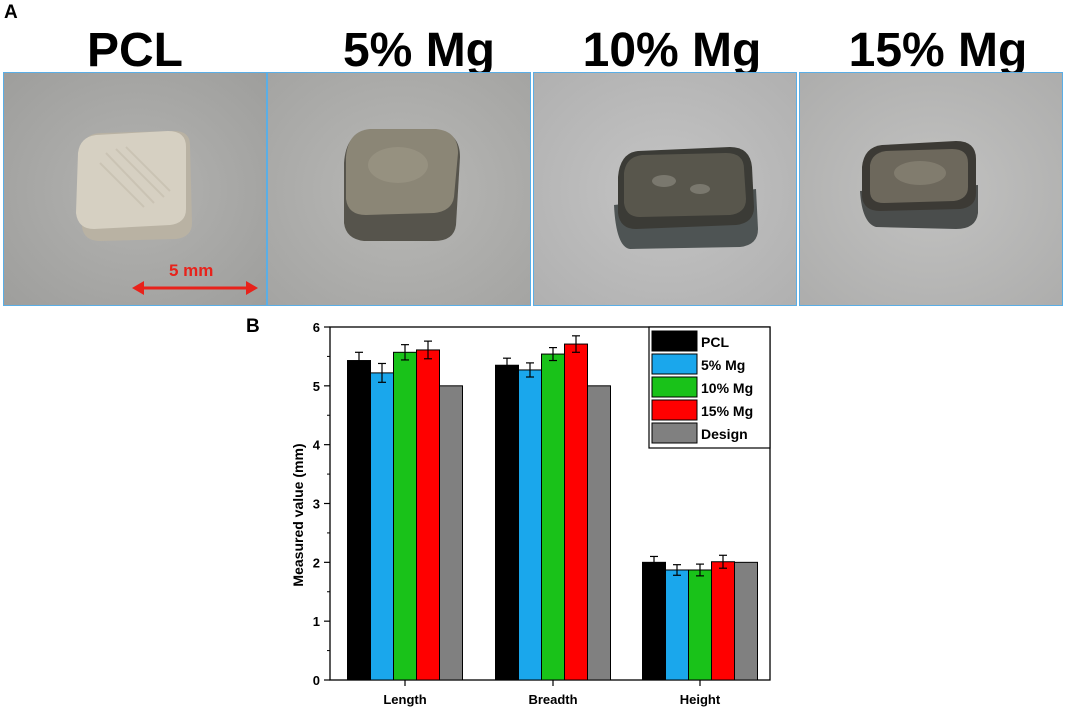 This screenshot has height=716, width=1065. I want to click on y-tick-label: 6, so click(316, 327).